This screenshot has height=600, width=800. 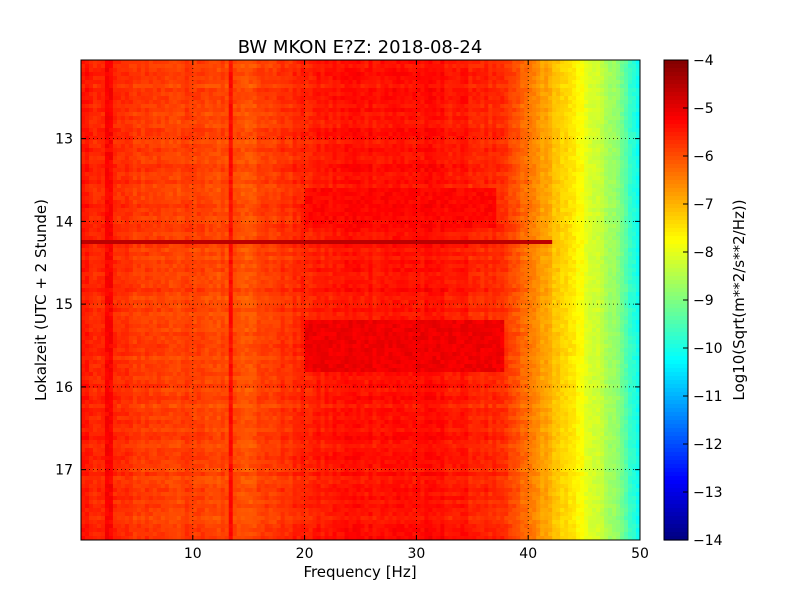 I want to click on colorbar-tick-label: −14, so click(x=708, y=541).